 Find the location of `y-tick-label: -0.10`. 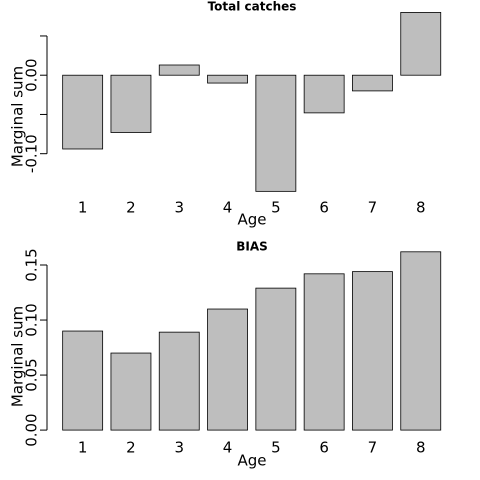

y-tick-label: -0.10 is located at coordinates (32, 153).